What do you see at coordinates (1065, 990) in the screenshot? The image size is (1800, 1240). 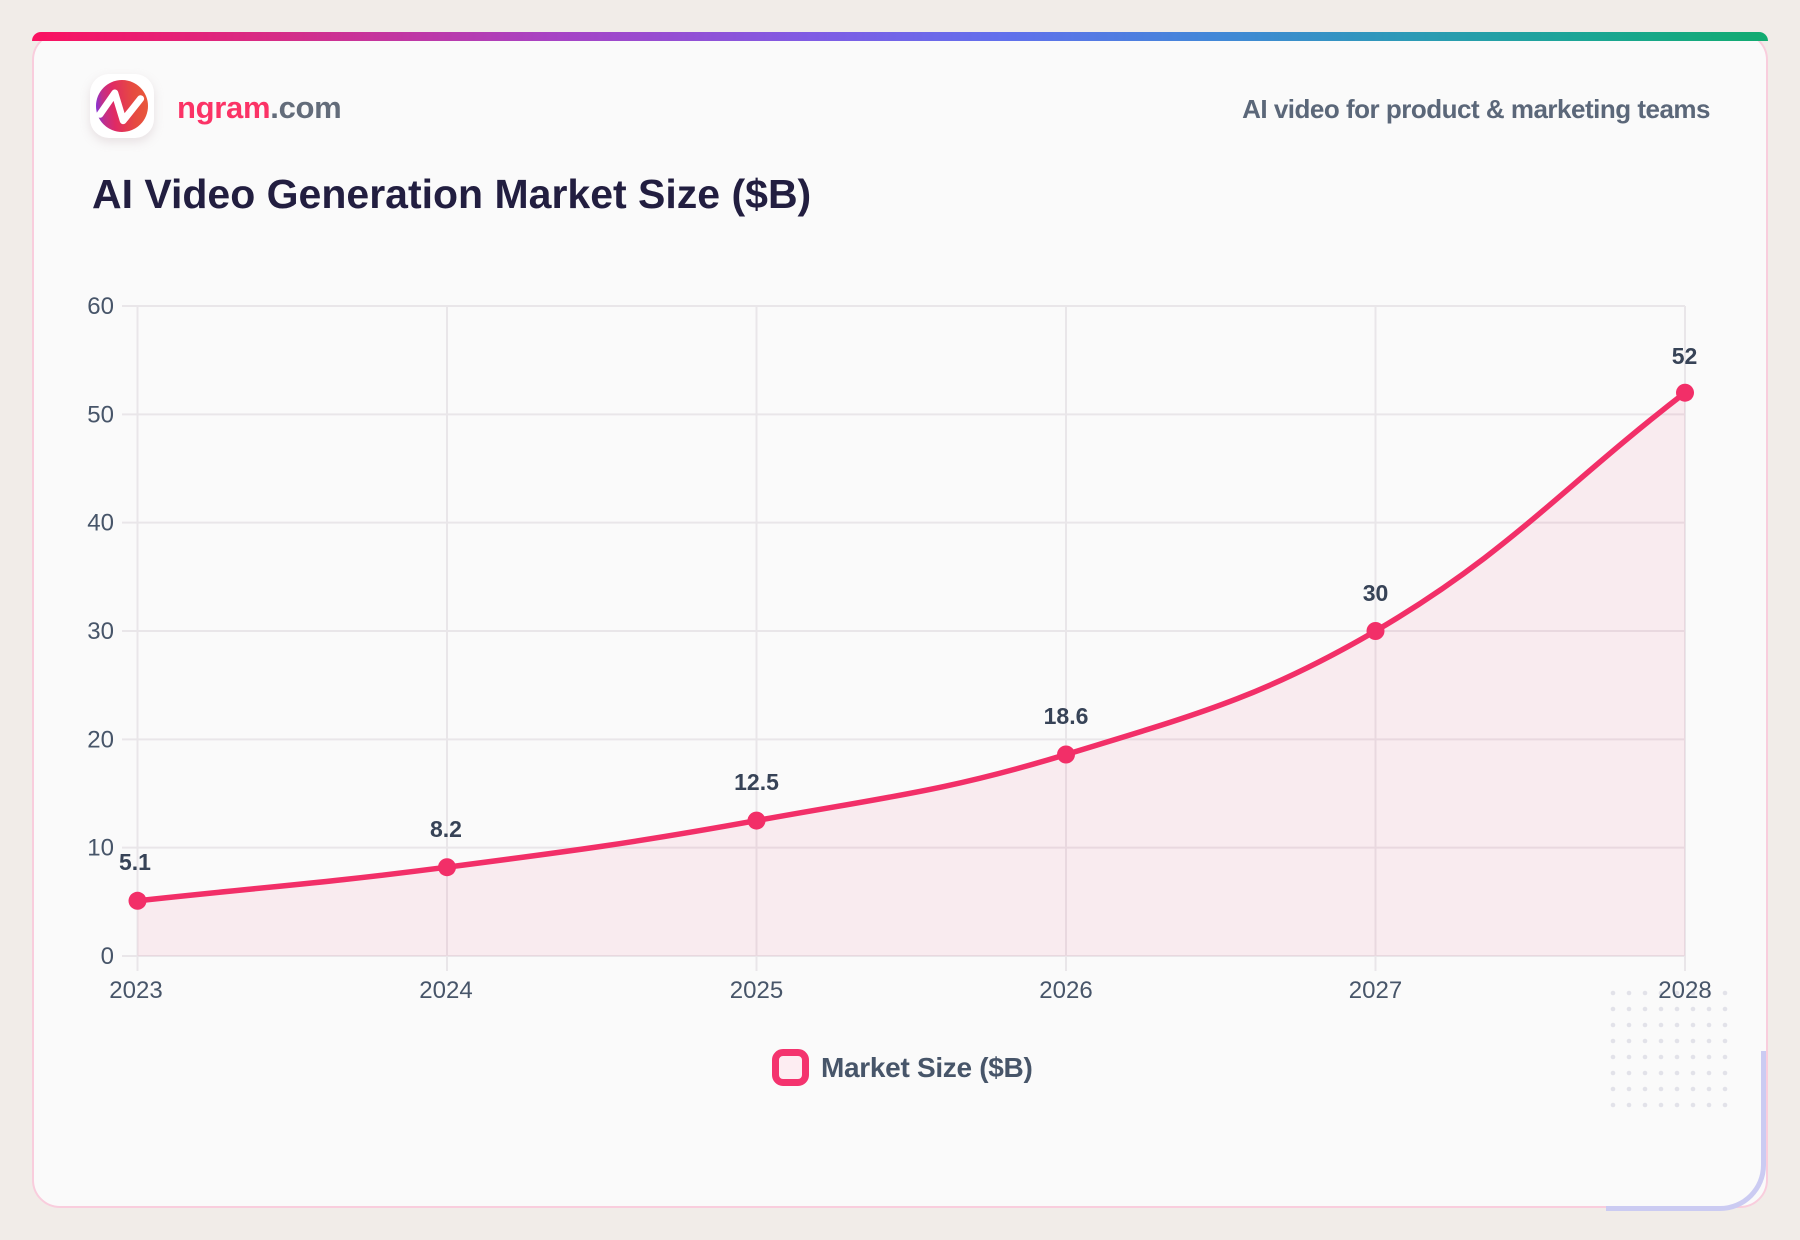 I see `svg-text: 2026` at bounding box center [1065, 990].